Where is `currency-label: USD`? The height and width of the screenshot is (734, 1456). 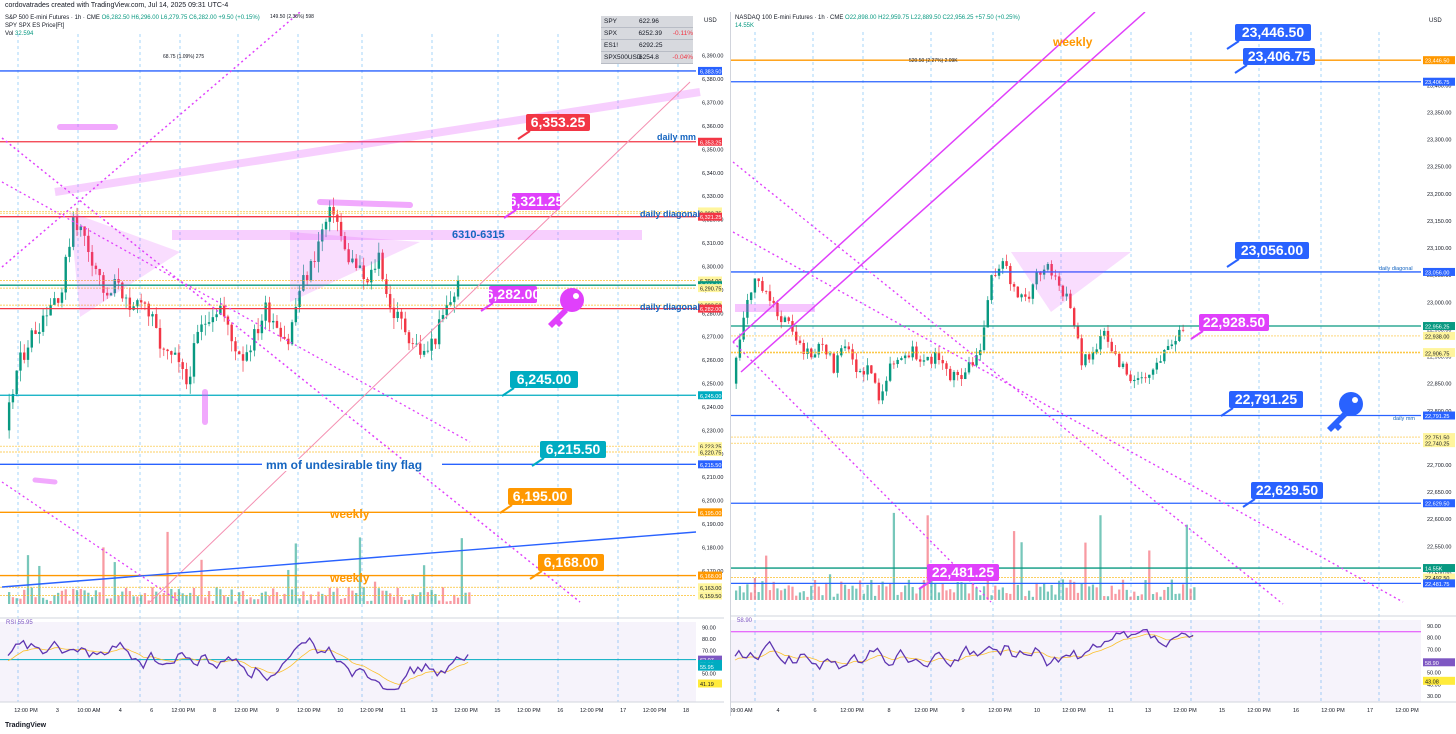 currency-label: USD is located at coordinates (710, 21).